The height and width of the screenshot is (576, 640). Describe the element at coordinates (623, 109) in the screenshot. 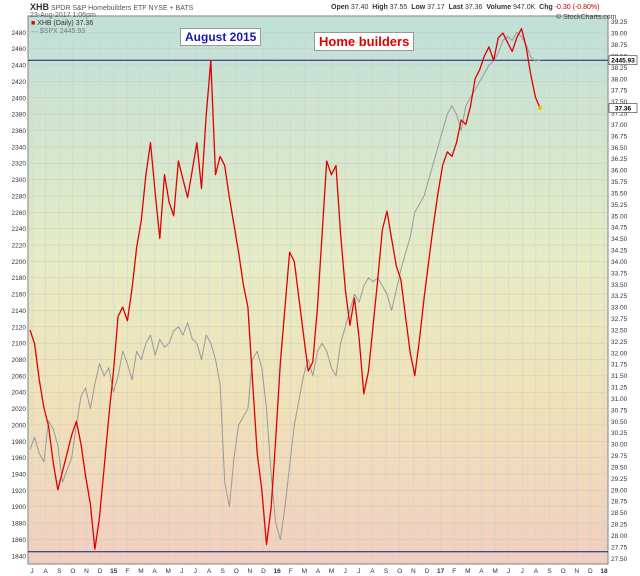

I see `axis-tag-label: 37.36` at that location.